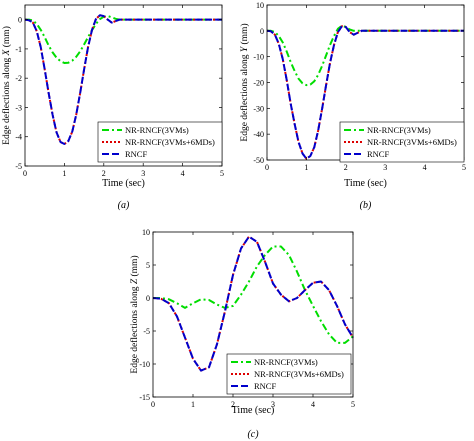  What do you see at coordinates (258, 83) in the screenshot?
I see `y-tick-label: -20` at bounding box center [258, 83].